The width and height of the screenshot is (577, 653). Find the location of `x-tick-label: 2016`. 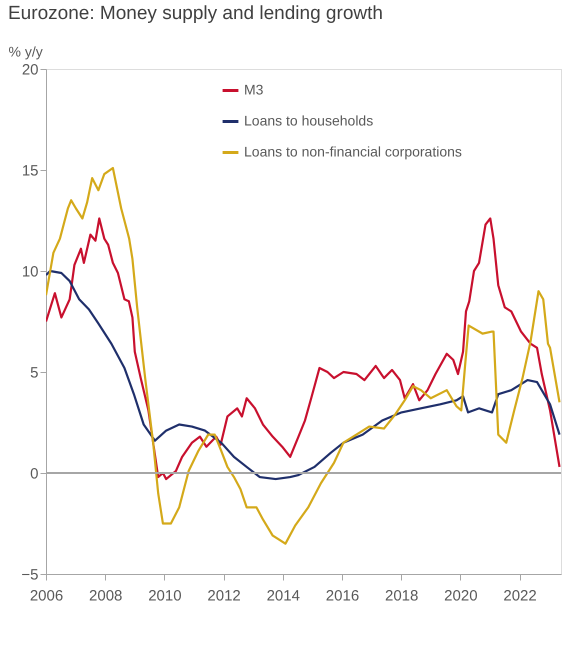

x-tick-label: 2016 is located at coordinates (343, 596).